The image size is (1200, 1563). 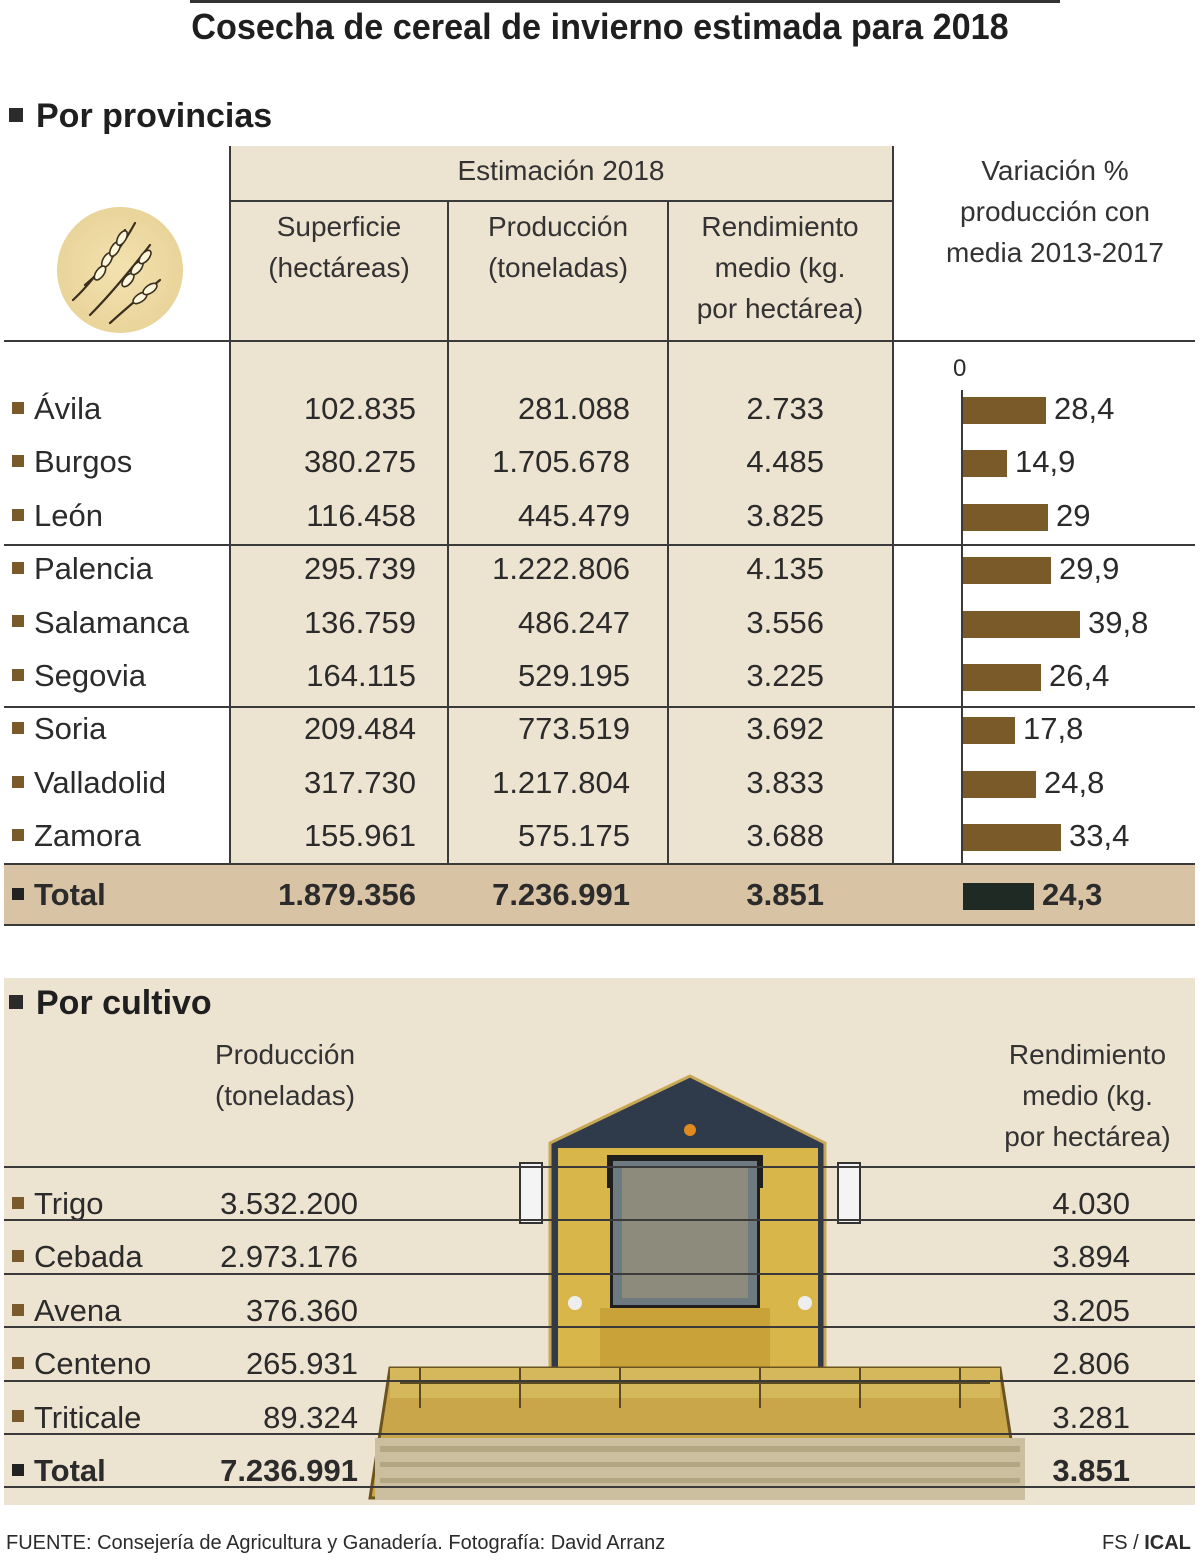 I want to click on row-label: Palencia, so click(x=82, y=569).